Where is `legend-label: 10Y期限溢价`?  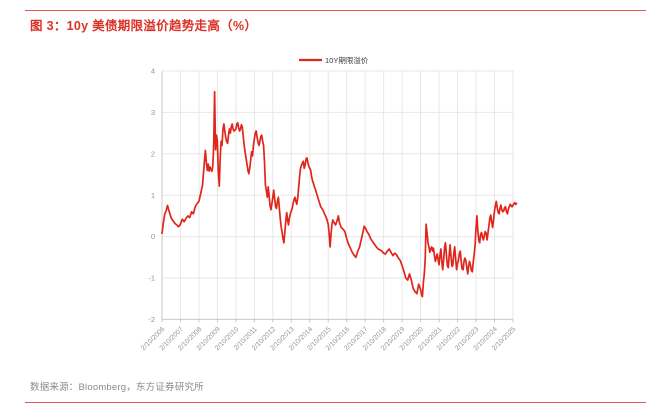 legend-label: 10Y期限溢价 is located at coordinates (347, 60).